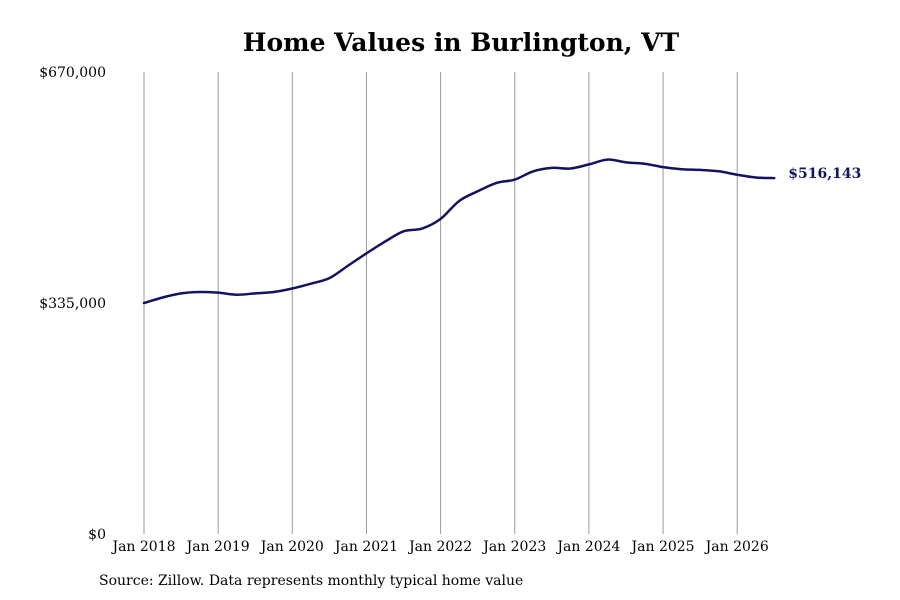 The image size is (900, 600). Describe the element at coordinates (587, 547) in the screenshot. I see `x-tick-label: Jan 2024` at that location.